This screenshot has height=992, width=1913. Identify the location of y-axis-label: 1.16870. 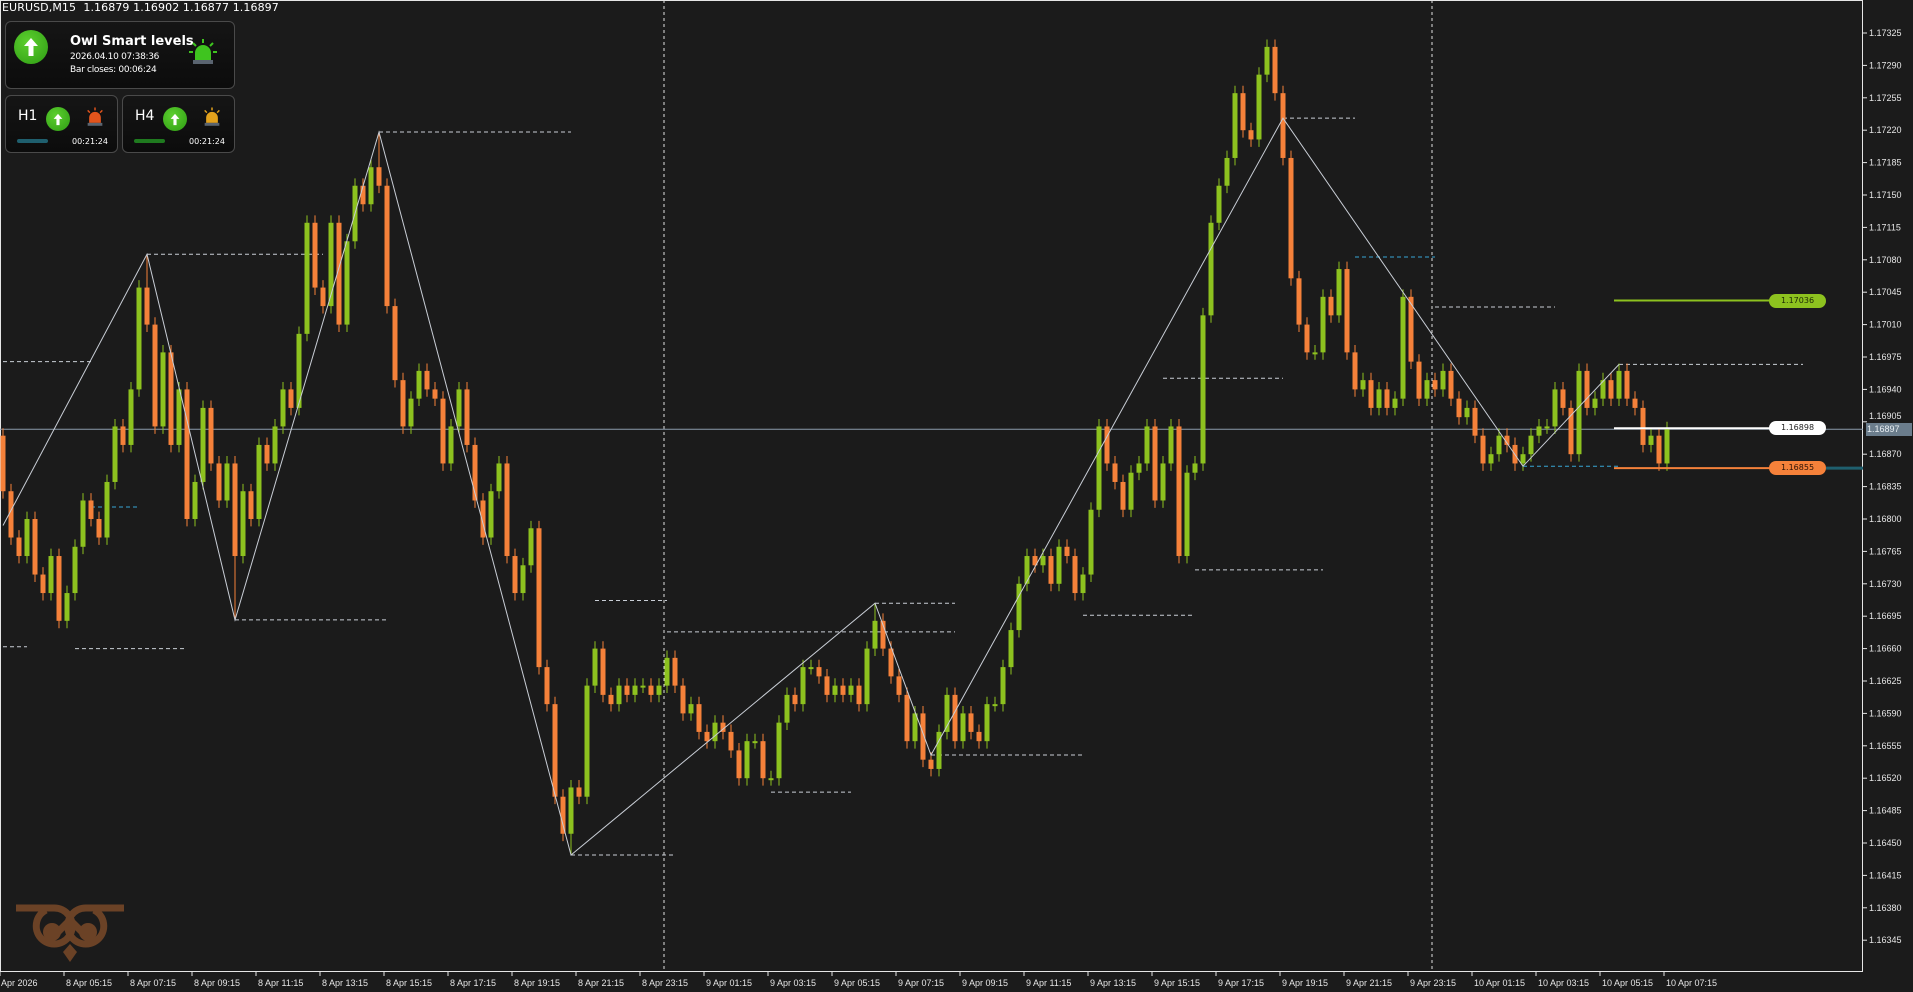
(1885, 454).